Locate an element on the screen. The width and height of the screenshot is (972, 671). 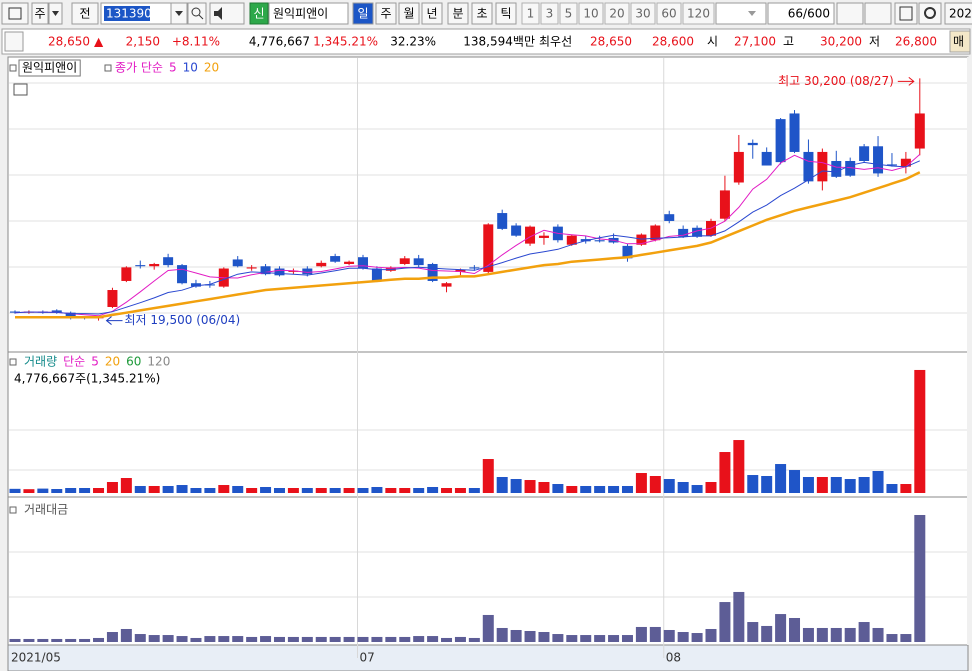
save-glyph is located at coordinates (906, 13).